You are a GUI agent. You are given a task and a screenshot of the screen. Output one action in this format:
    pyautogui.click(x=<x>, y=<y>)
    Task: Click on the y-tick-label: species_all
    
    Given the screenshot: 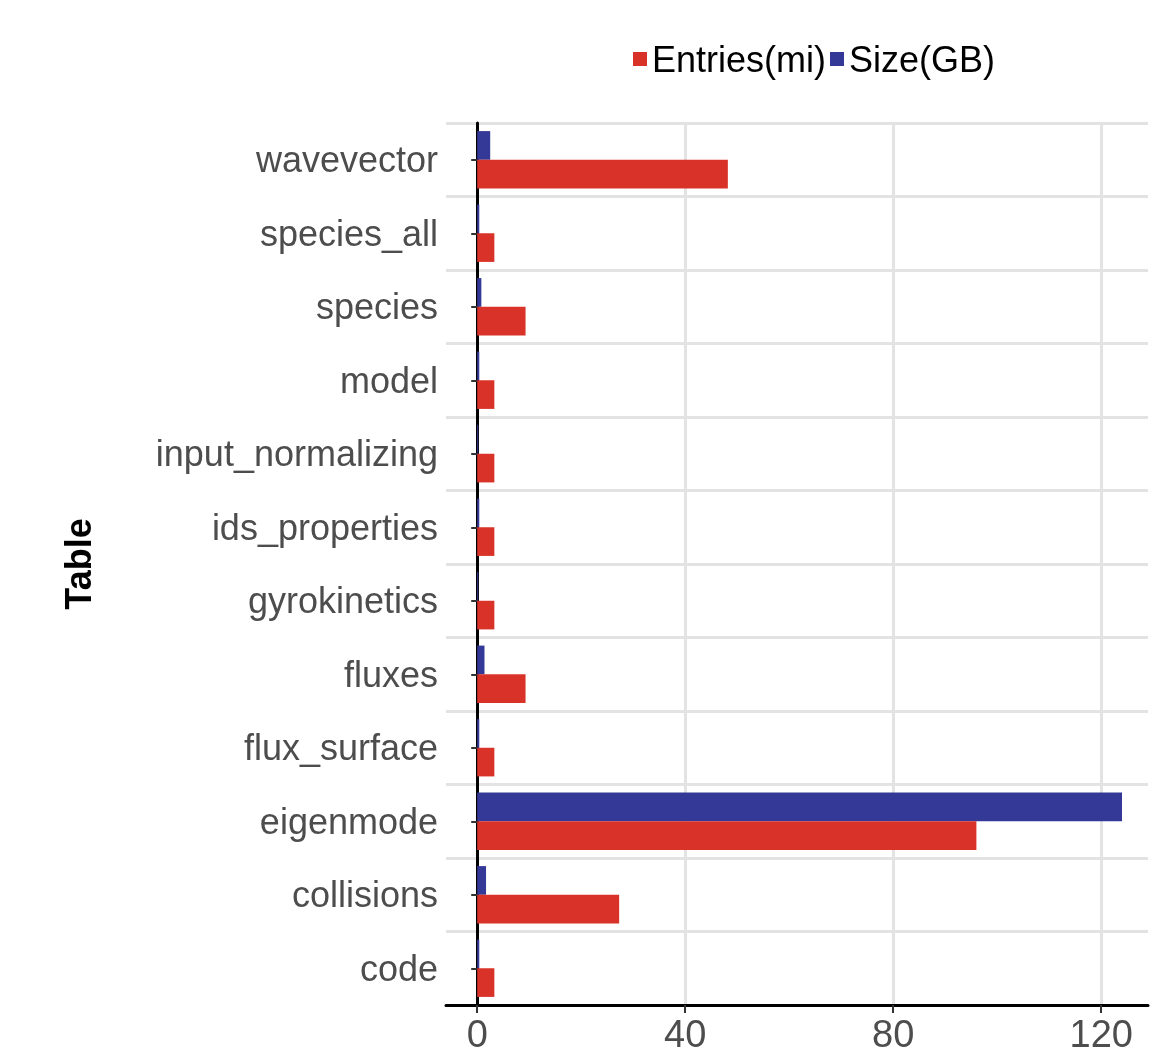 What is the action you would take?
    pyautogui.click(x=348, y=233)
    